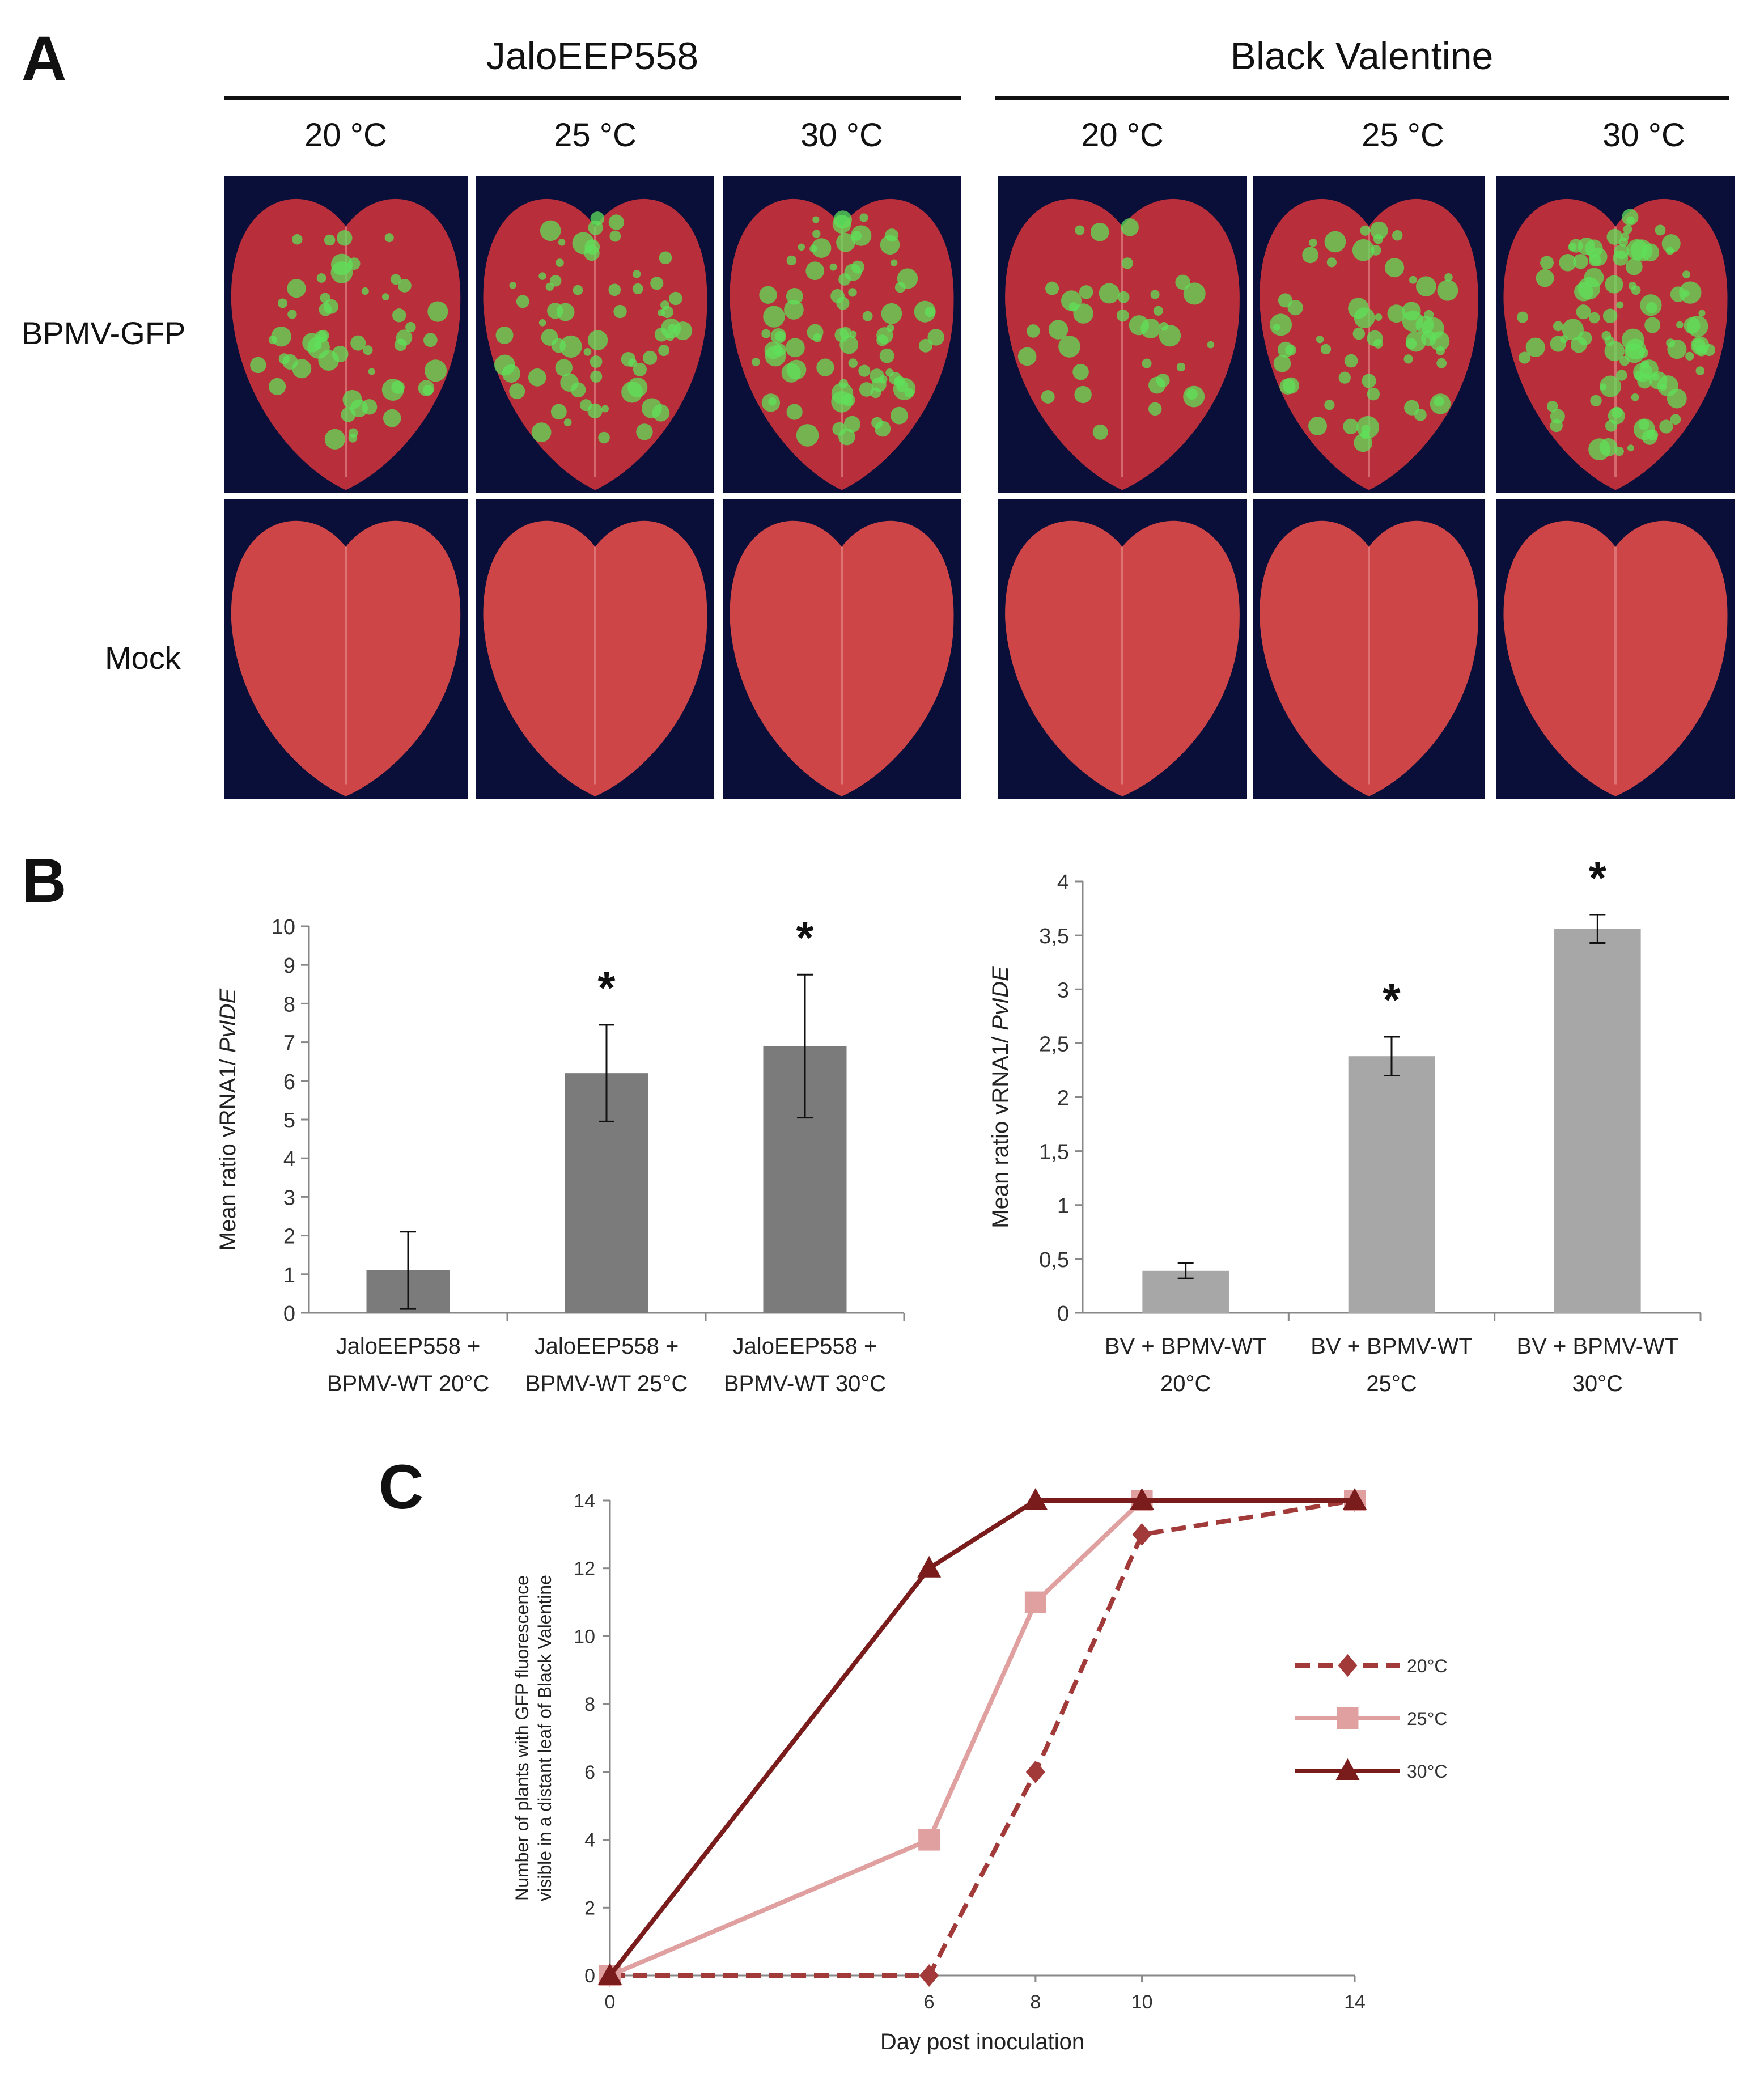 The image size is (1764, 2077). What do you see at coordinates (345, 135) in the screenshot?
I see `temp-label-jalo-20: 20 °C` at bounding box center [345, 135].